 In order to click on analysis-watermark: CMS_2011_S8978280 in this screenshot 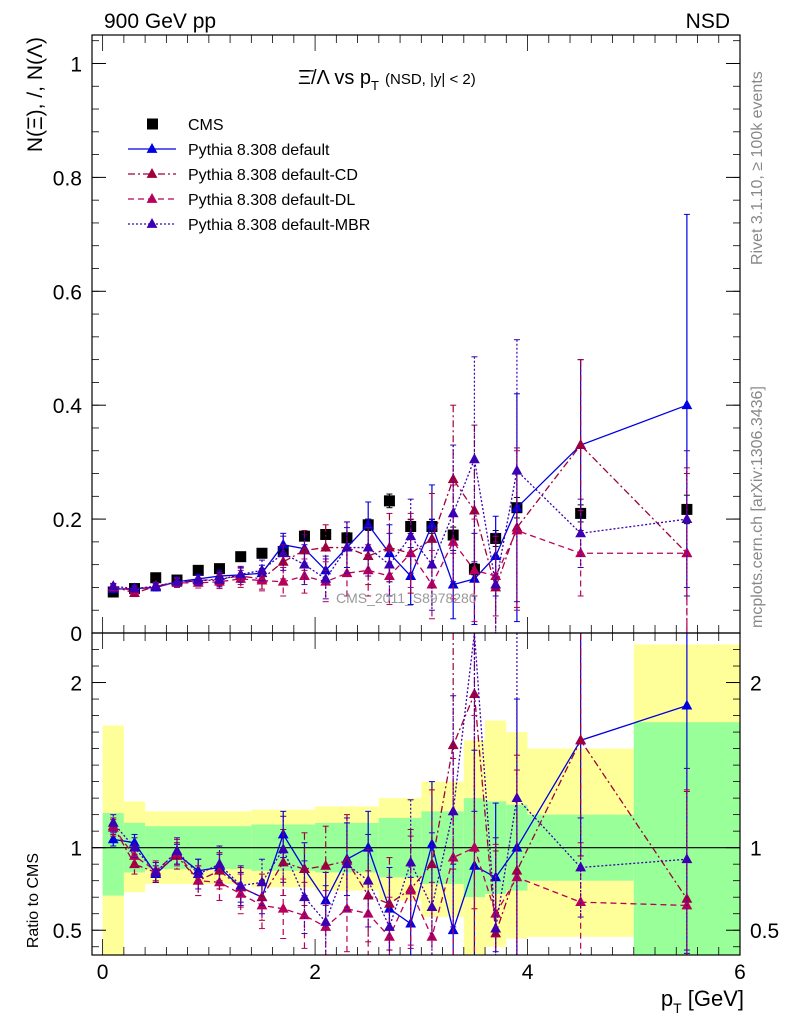, I will do `click(406, 598)`.